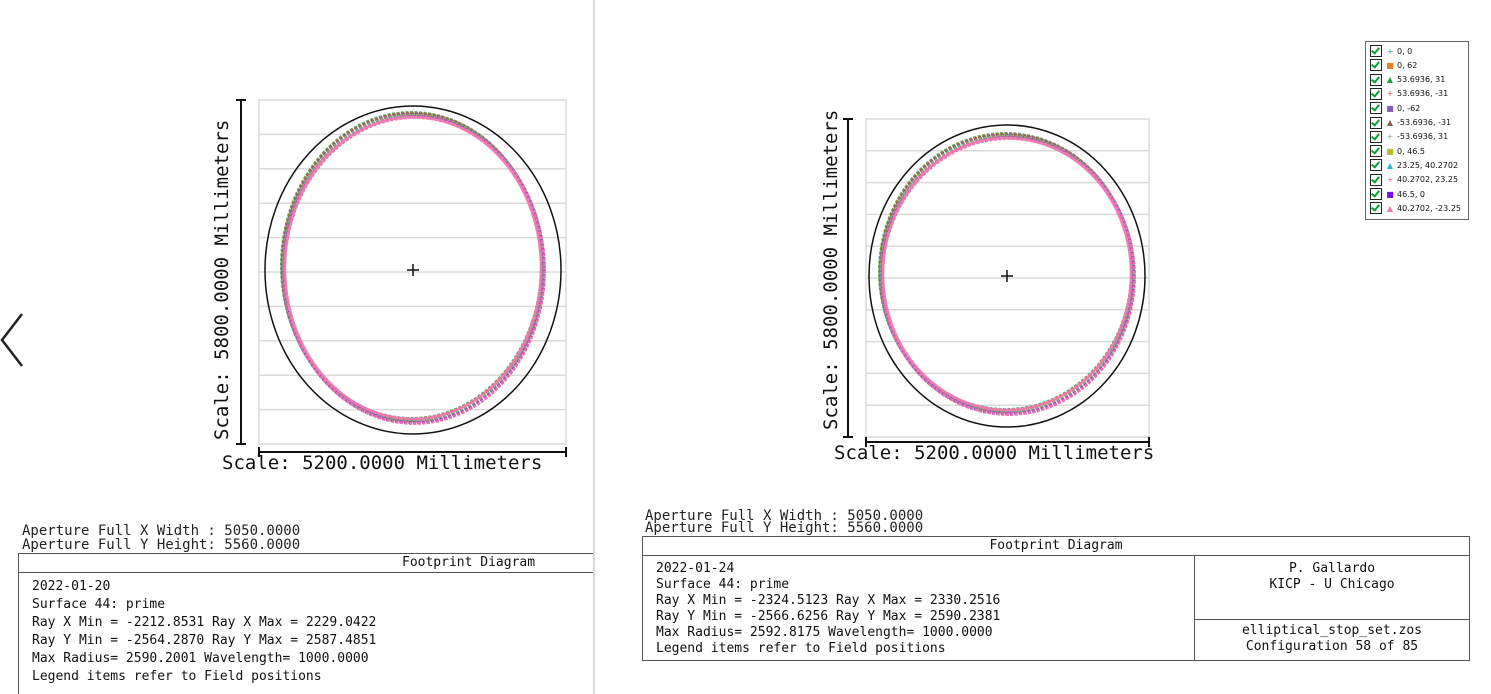  I want to click on author-name: P. Gallardo, so click(1332, 568).